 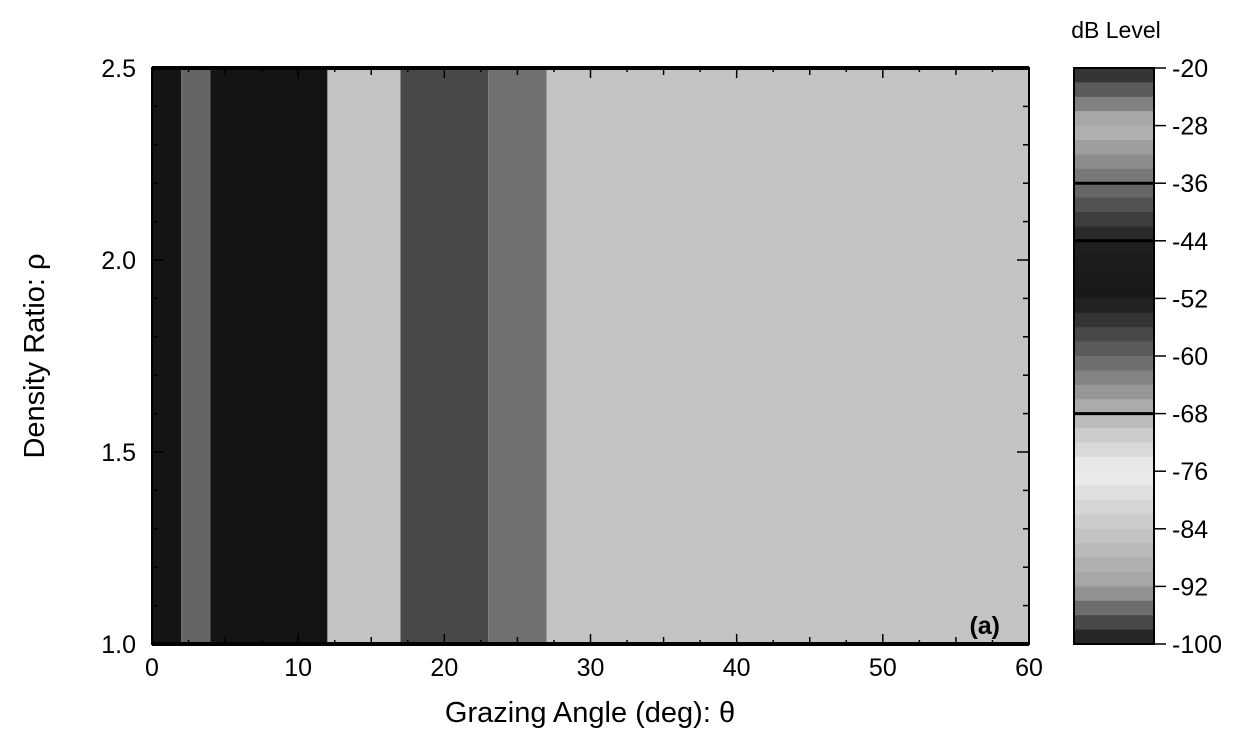 I want to click on colorbar-tick-label: -52, so click(x=1190, y=299).